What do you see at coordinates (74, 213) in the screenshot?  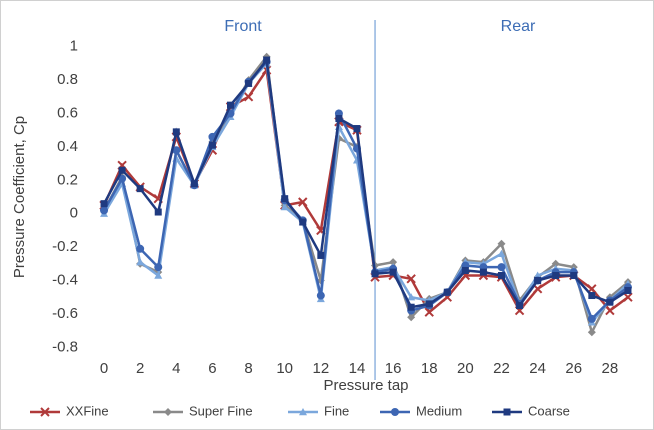 I see `y-tick-label: 0` at bounding box center [74, 213].